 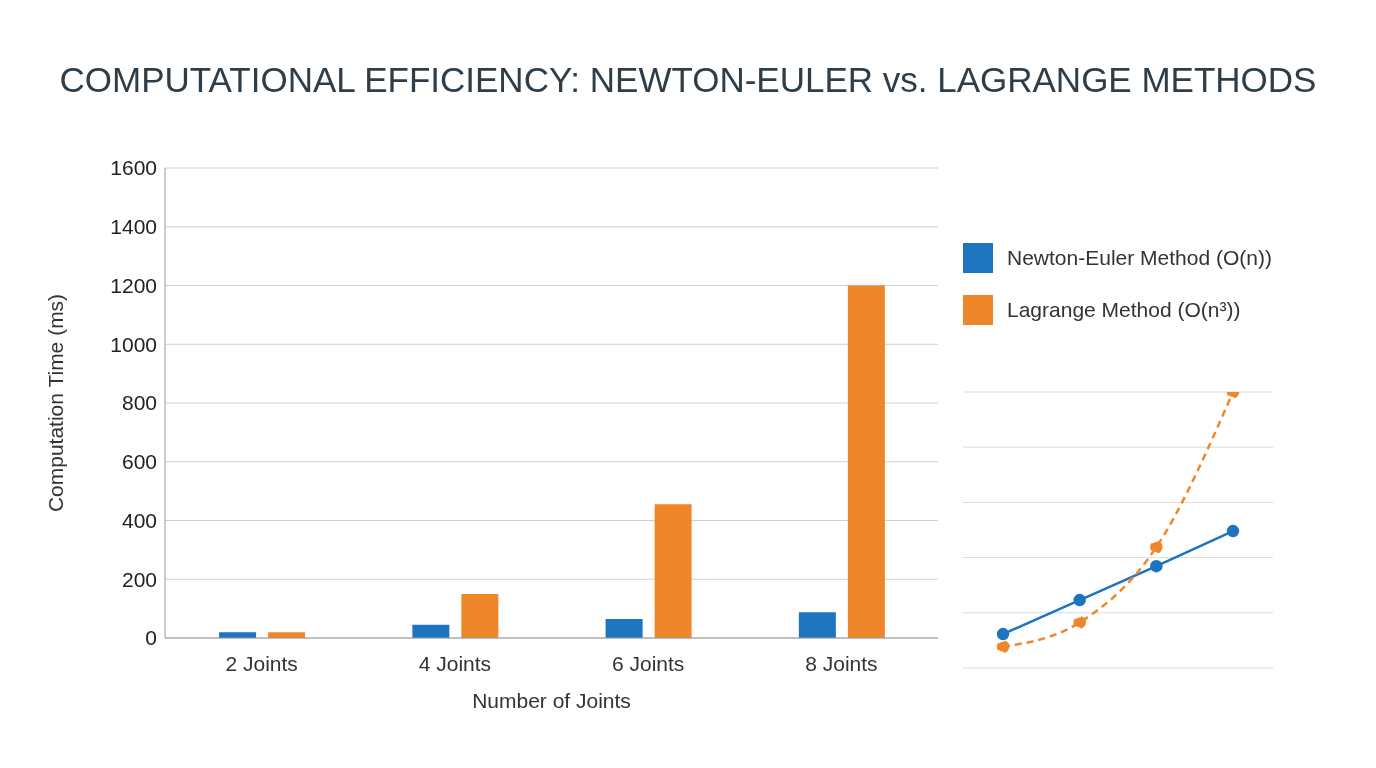 I want to click on y-tick-label: 400, so click(x=139, y=520).